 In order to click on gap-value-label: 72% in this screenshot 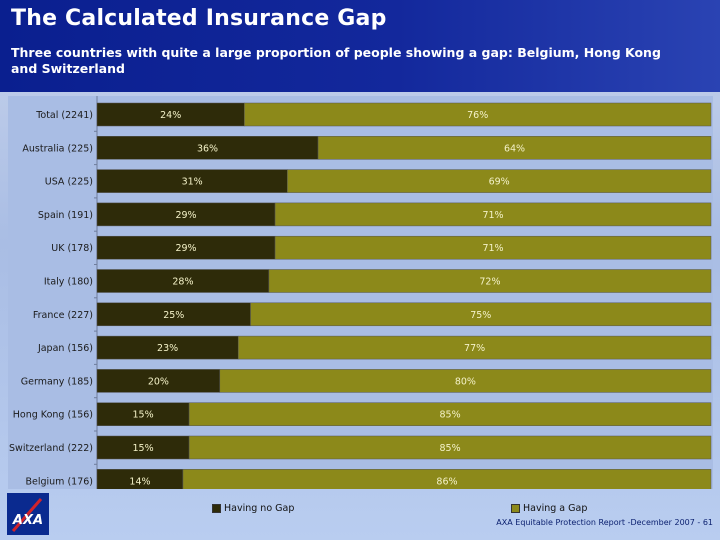, I will do `click(489, 282)`.